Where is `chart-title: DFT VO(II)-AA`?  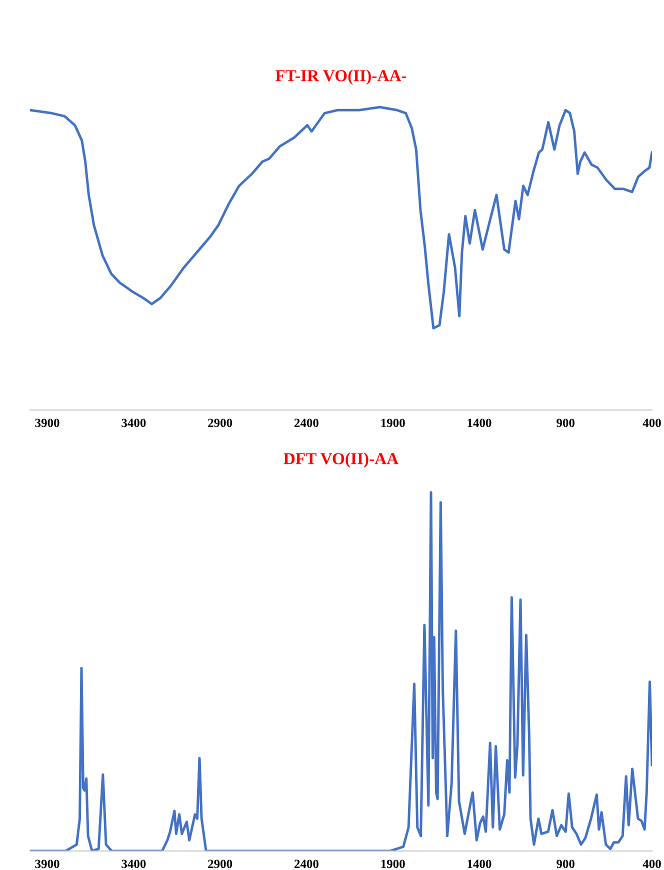 chart-title: DFT VO(II)-AA is located at coordinates (341, 460).